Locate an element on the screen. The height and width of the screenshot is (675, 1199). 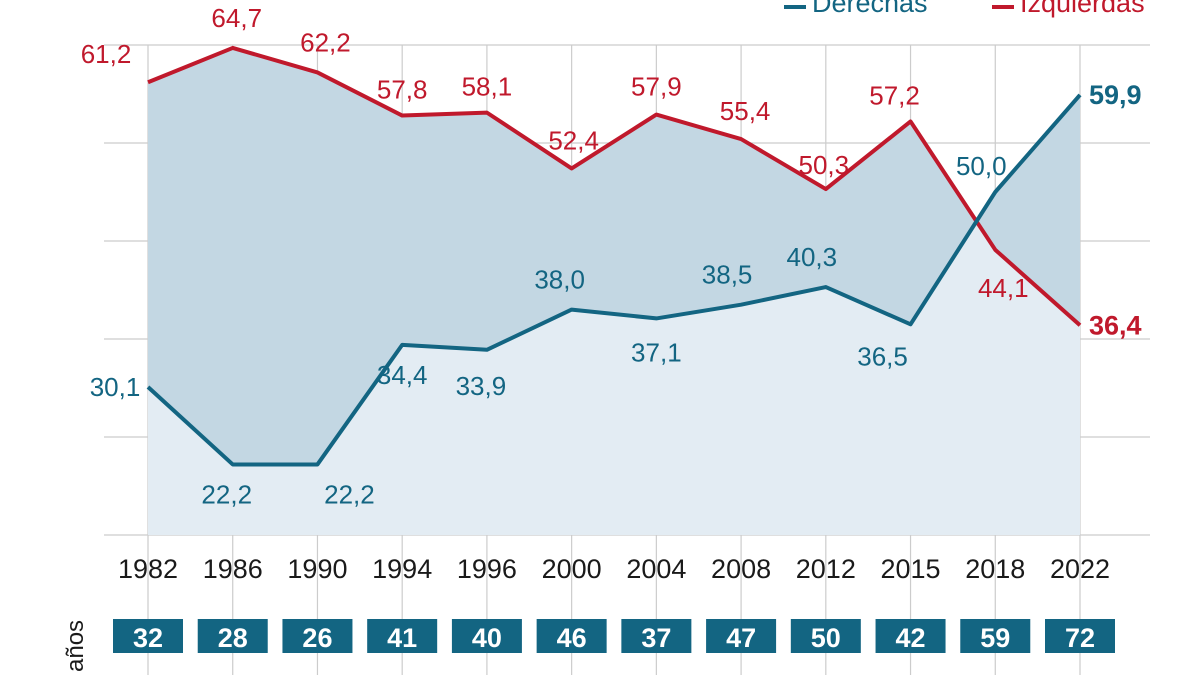
age-value: 72 is located at coordinates (1080, 638).